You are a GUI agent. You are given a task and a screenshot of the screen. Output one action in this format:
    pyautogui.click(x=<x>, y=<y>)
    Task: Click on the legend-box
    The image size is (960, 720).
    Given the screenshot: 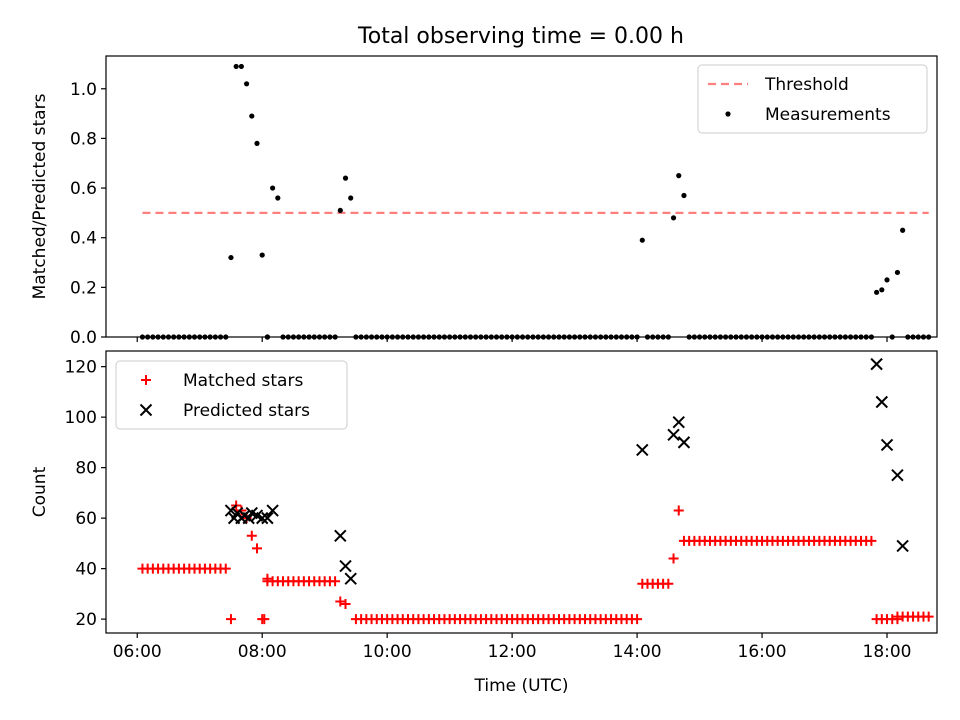 What is the action you would take?
    pyautogui.click(x=231, y=395)
    